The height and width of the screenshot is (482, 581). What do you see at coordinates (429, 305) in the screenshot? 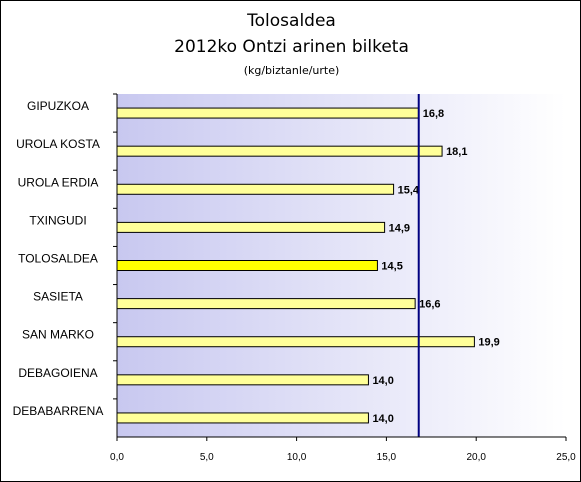
I see `value-label: 16,6` at bounding box center [429, 305].